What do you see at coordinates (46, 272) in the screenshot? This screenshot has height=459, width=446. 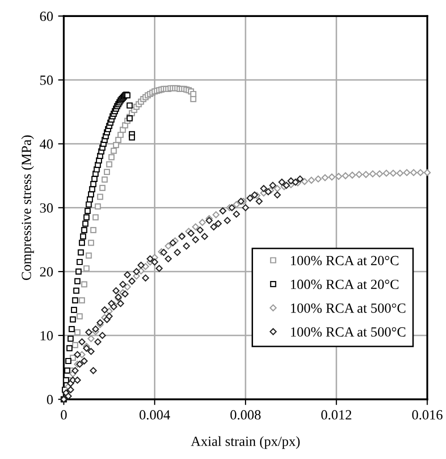 I see `y-tick-label: 20` at bounding box center [46, 272].